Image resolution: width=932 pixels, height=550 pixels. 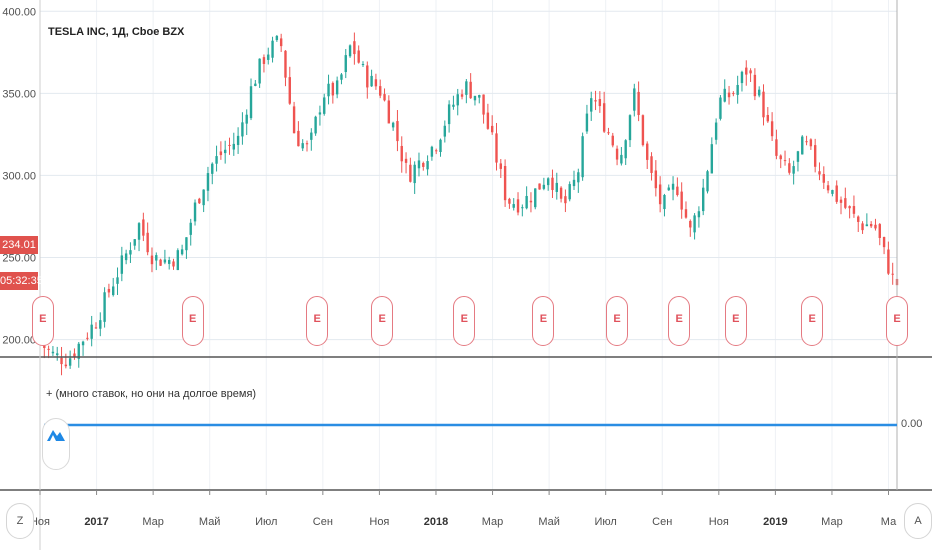 What do you see at coordinates (20, 521) in the screenshot?
I see `zoom-button: Z` at bounding box center [20, 521].